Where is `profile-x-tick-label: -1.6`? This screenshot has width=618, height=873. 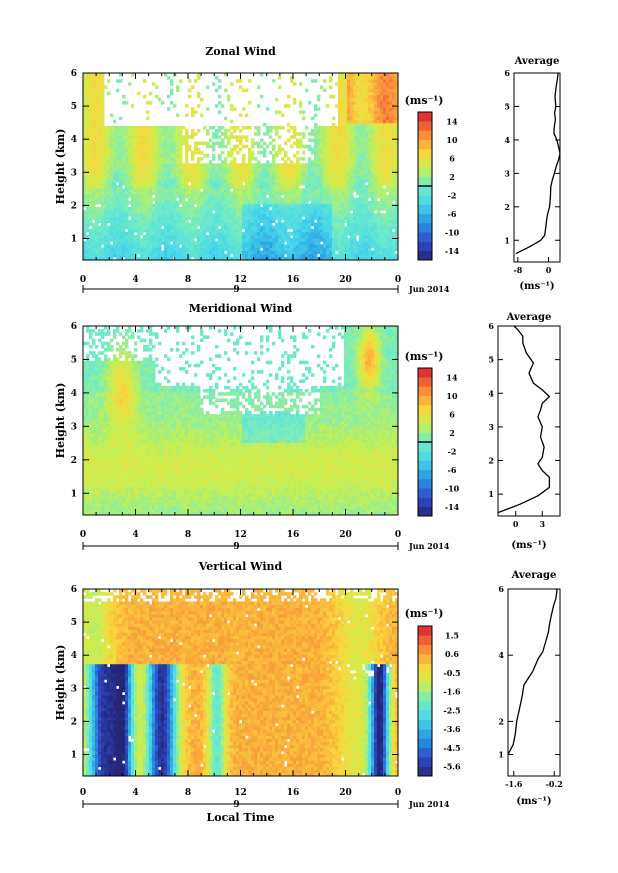
profile-x-tick-label: -1.6 is located at coordinates (514, 784).